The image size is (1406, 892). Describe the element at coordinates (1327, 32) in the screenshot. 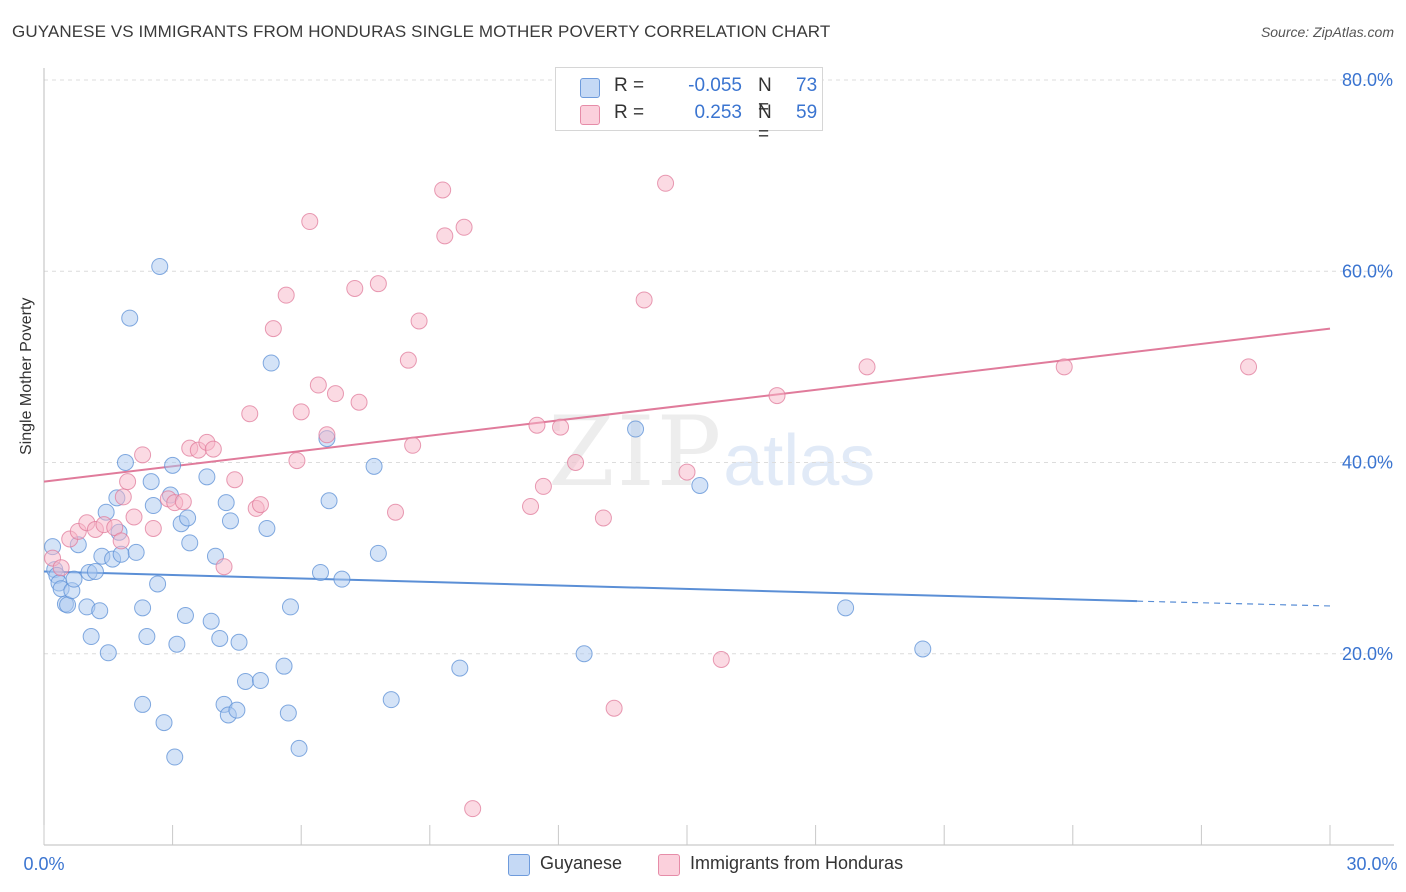

I see `source-label: Source: ZipAtlas.com` at that location.